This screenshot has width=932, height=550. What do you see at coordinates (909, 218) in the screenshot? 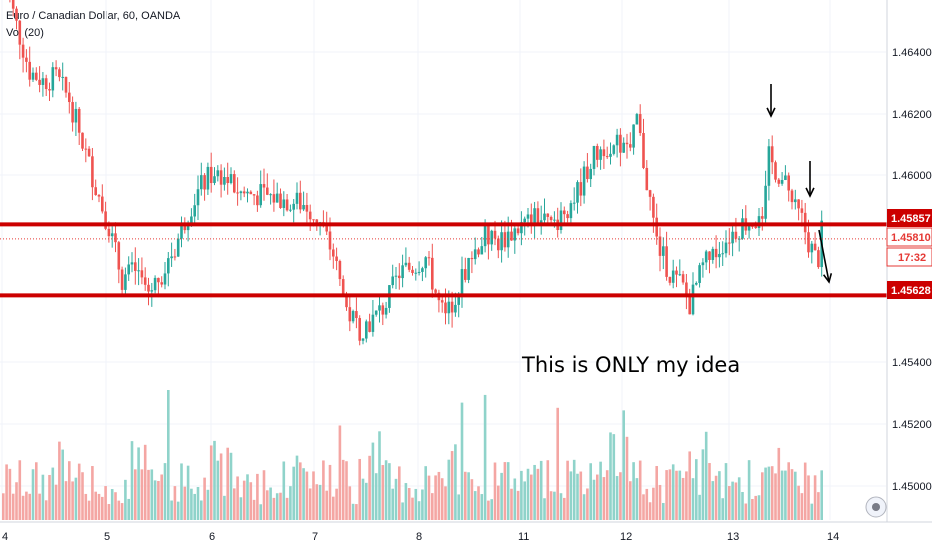
I see `resistance-tag` at bounding box center [909, 218].